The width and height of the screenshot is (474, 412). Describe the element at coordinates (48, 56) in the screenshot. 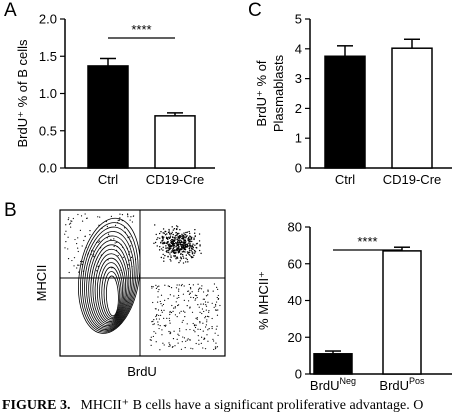

I see `y-tick-label: 1.5` at that location.